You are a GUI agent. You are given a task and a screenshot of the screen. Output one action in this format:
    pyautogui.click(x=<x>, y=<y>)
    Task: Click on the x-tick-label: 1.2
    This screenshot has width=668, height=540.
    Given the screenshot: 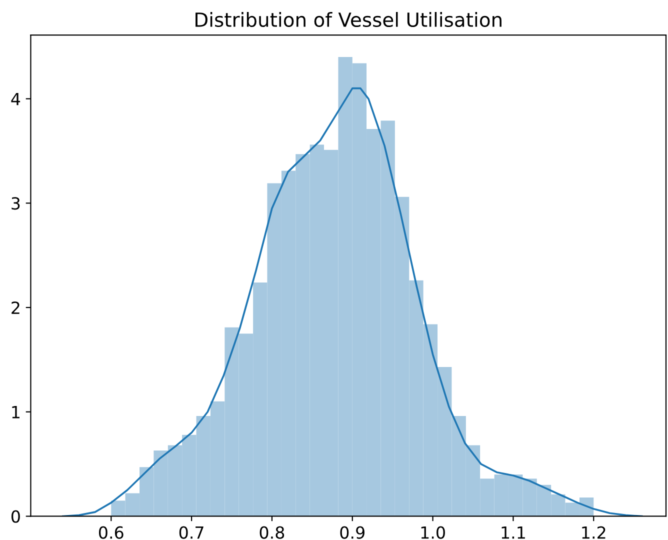 What is the action you would take?
    pyautogui.click(x=594, y=532)
    